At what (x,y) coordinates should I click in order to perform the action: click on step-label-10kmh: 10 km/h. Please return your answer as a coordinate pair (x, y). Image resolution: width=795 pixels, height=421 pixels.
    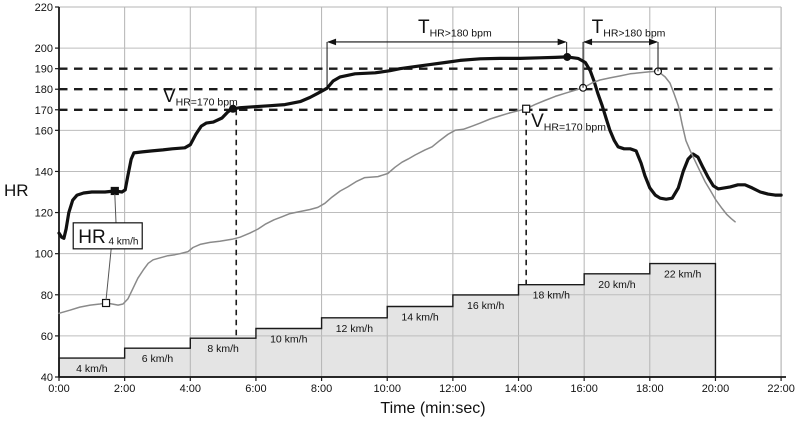
    Looking at the image, I should click on (289, 339).